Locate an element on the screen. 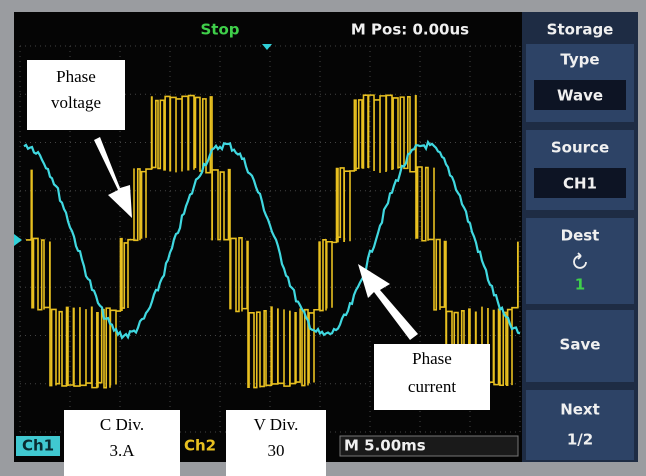  menu-label: Dest is located at coordinates (580, 236).